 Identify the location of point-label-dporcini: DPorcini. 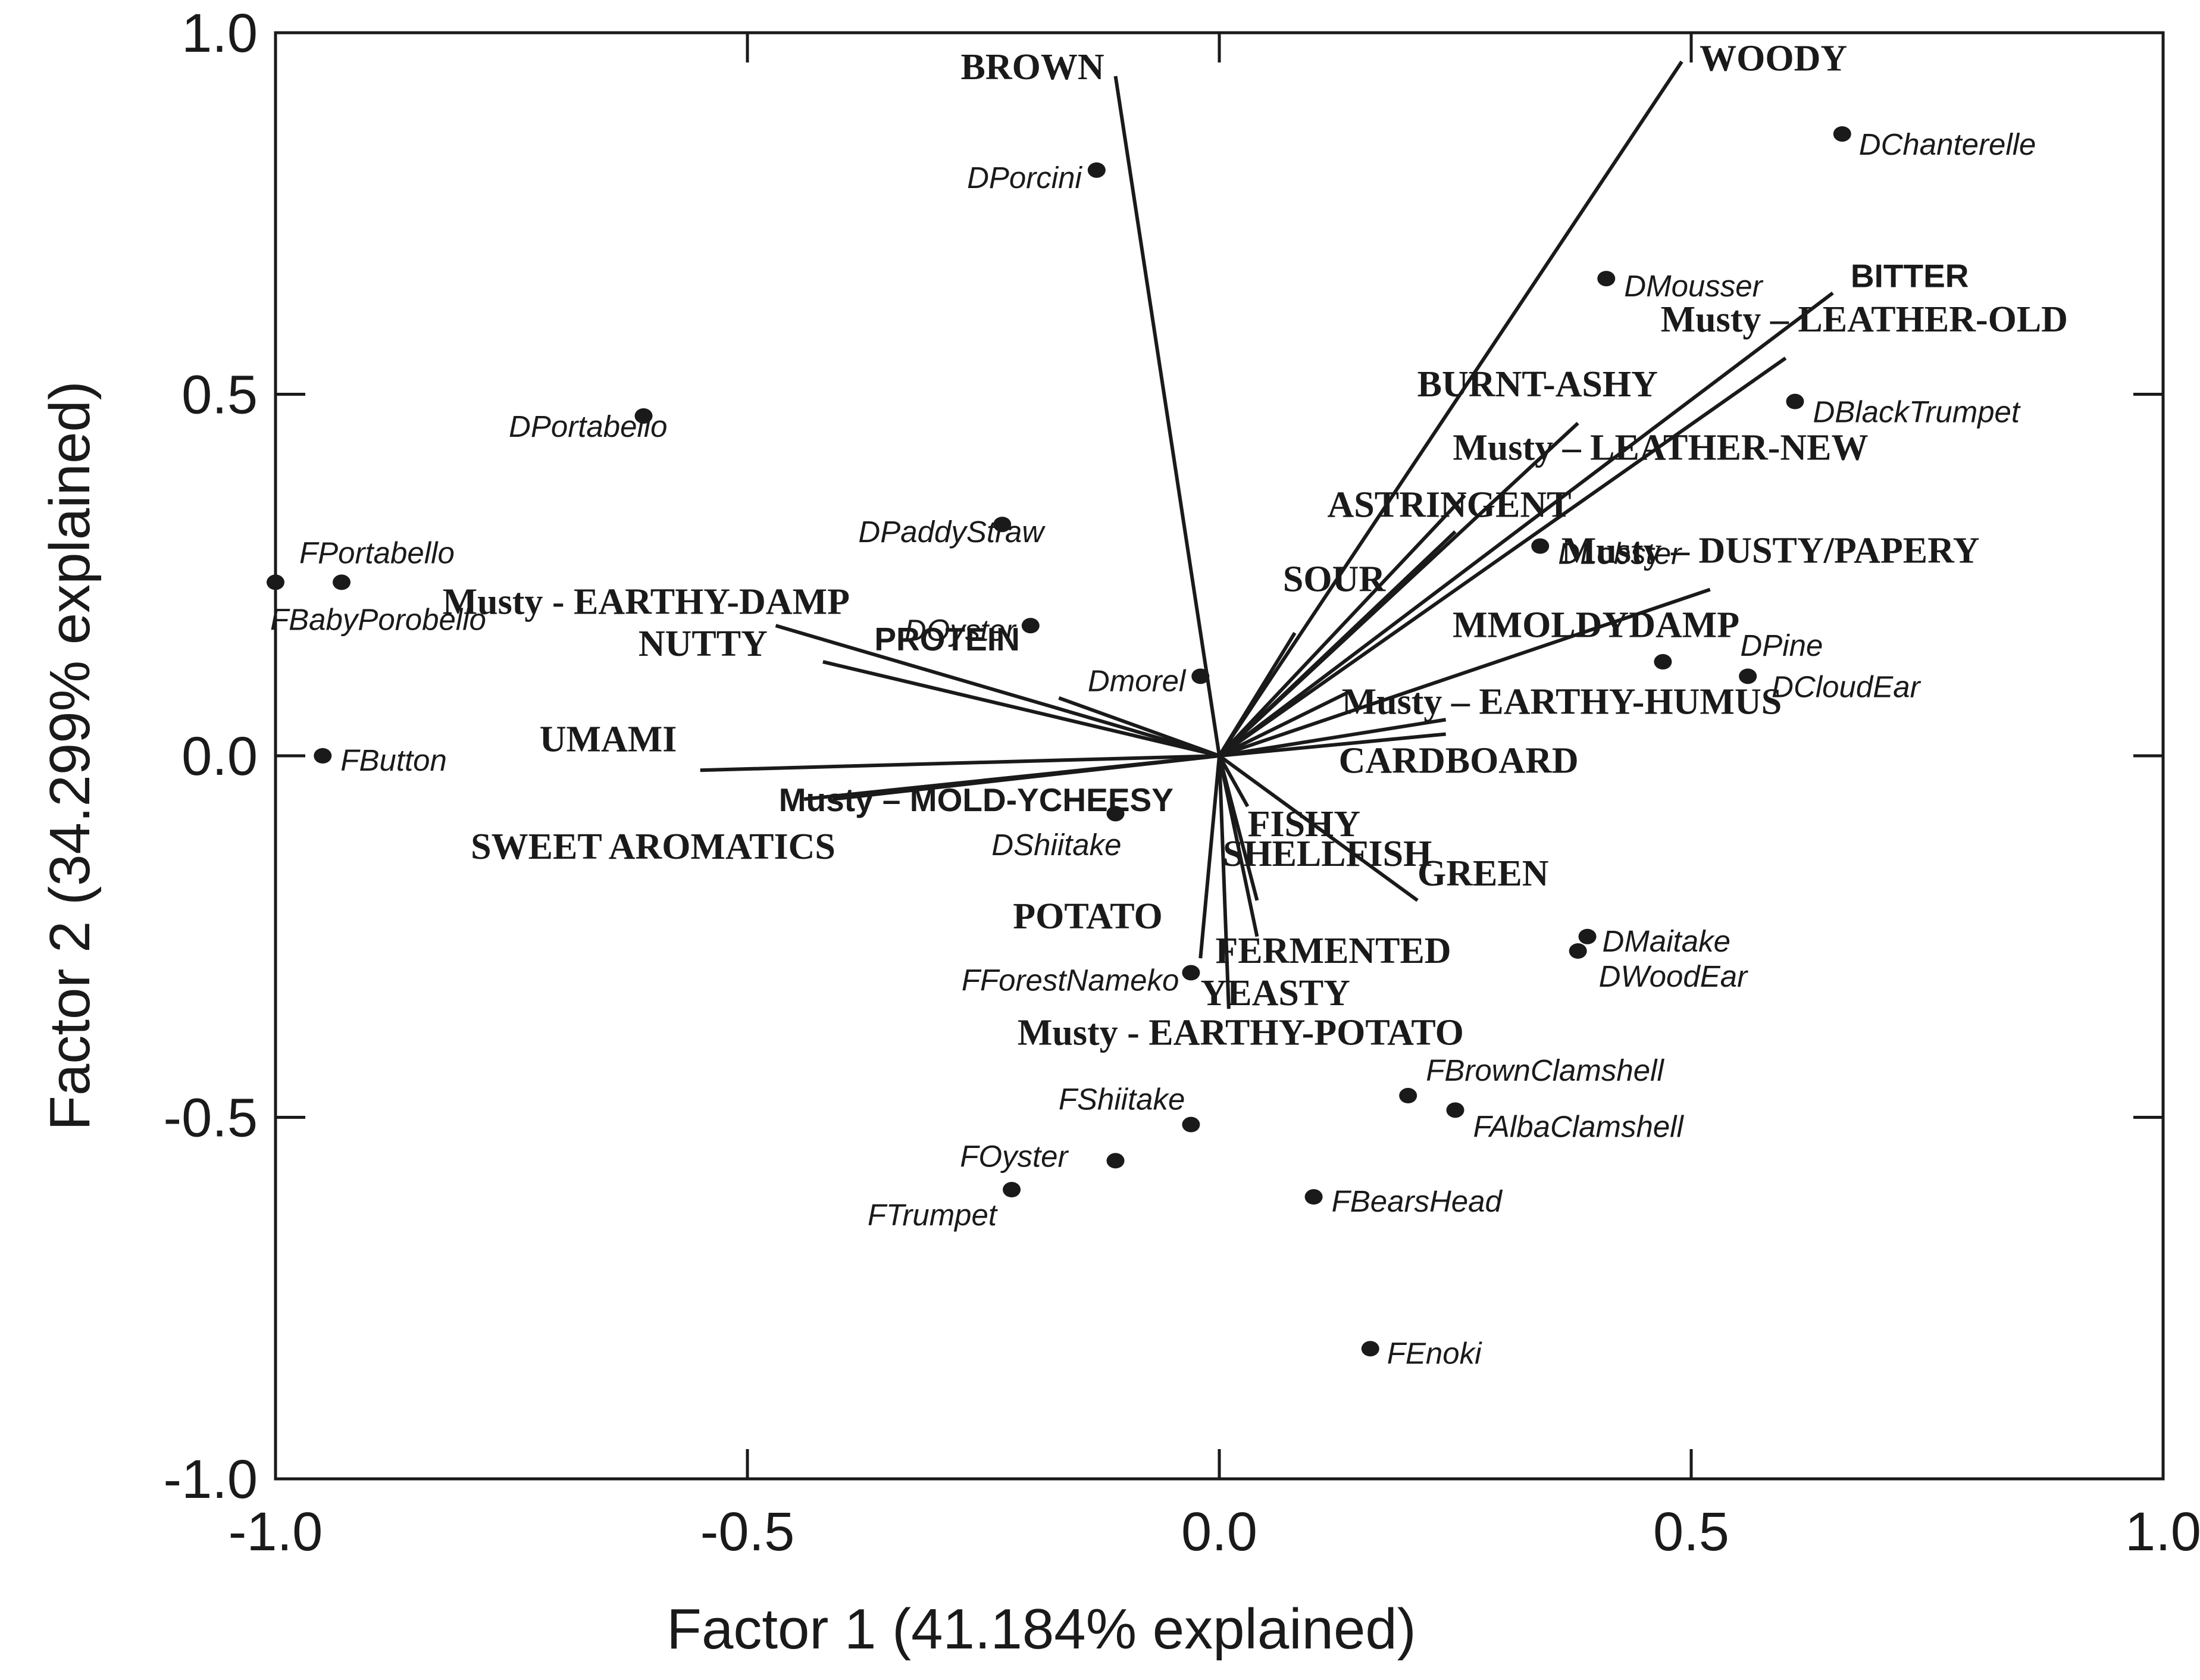
(1024, 178).